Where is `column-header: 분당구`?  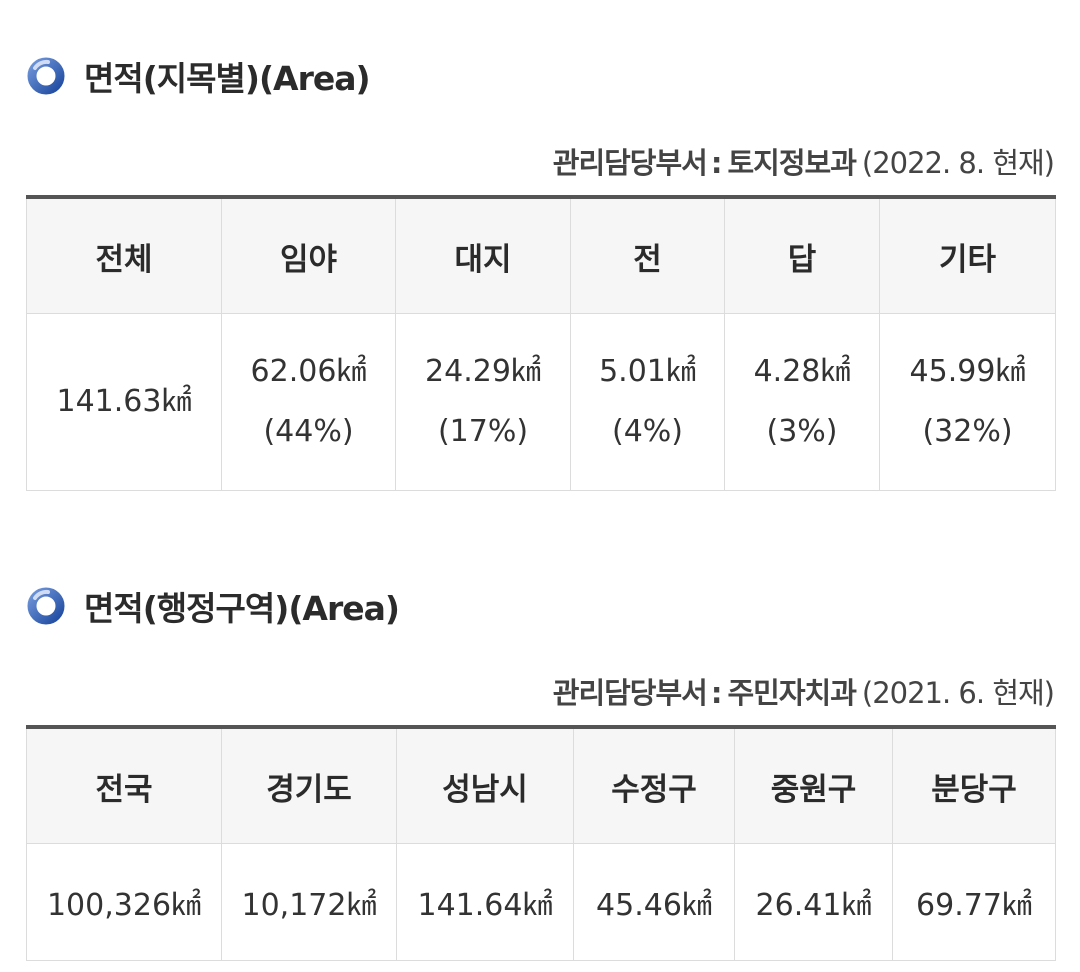 column-header: 분당구 is located at coordinates (974, 785).